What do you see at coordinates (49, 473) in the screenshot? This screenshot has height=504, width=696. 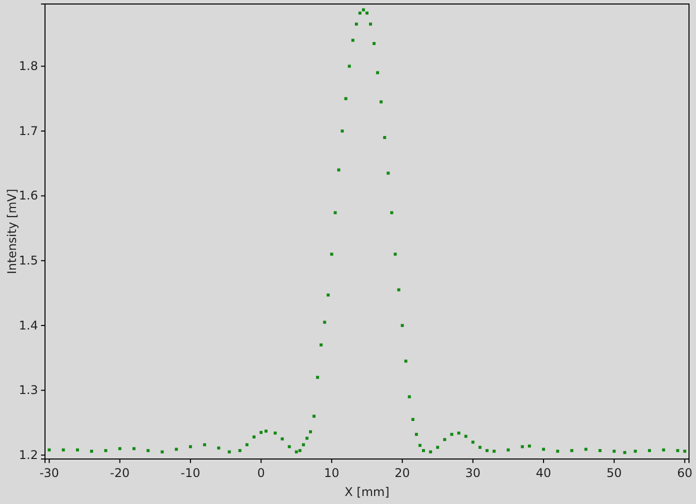 I see `x-tick-label: -30` at bounding box center [49, 473].